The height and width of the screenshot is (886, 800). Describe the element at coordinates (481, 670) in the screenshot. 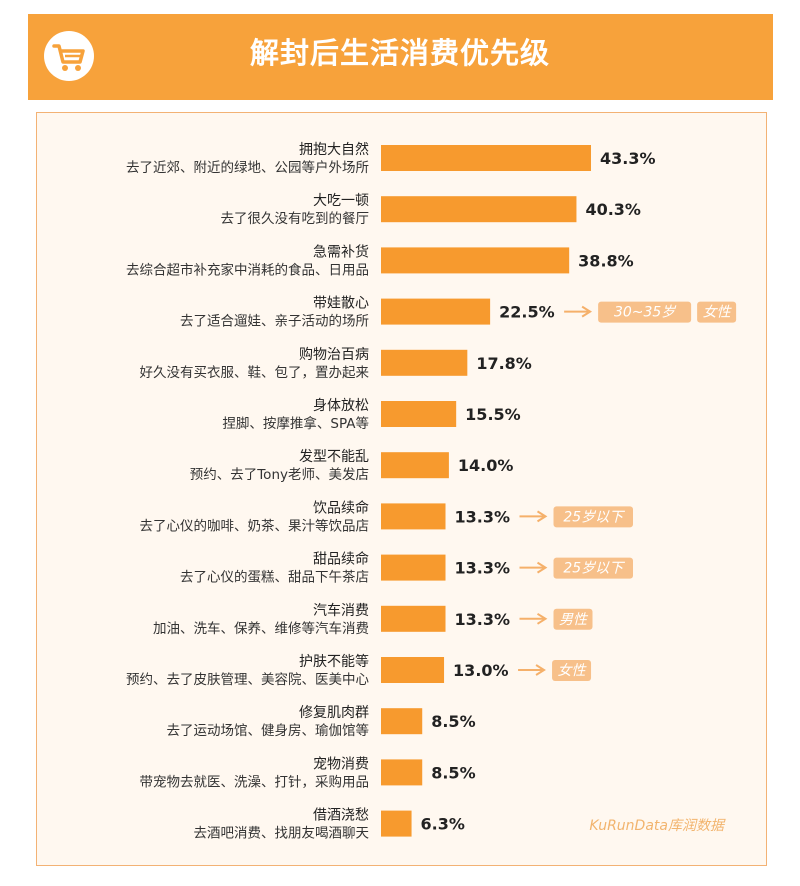

I see `value-label: 13.0%` at that location.